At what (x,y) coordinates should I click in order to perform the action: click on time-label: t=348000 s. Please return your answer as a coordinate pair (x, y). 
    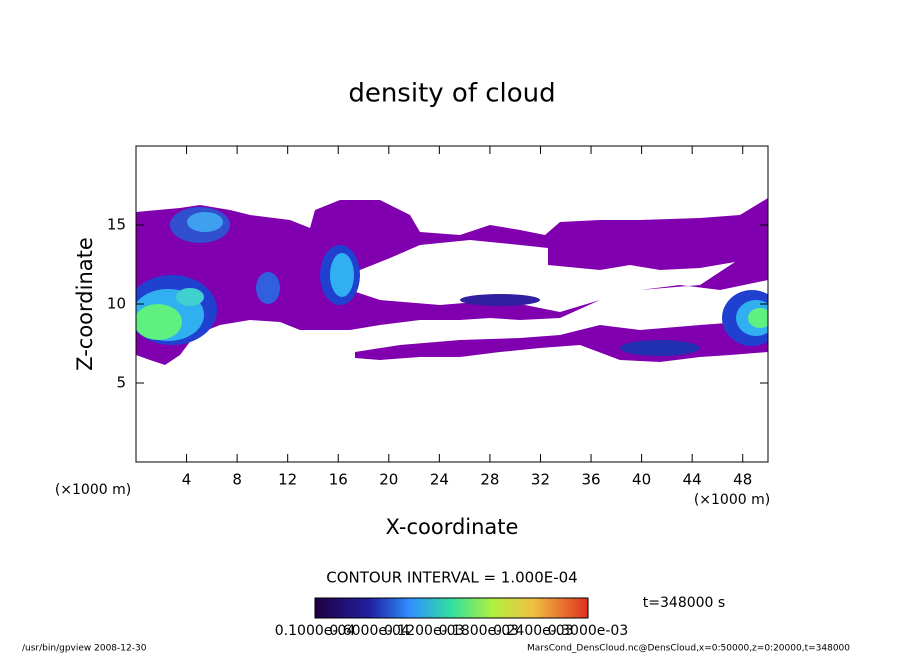
    Looking at the image, I should click on (684, 603).